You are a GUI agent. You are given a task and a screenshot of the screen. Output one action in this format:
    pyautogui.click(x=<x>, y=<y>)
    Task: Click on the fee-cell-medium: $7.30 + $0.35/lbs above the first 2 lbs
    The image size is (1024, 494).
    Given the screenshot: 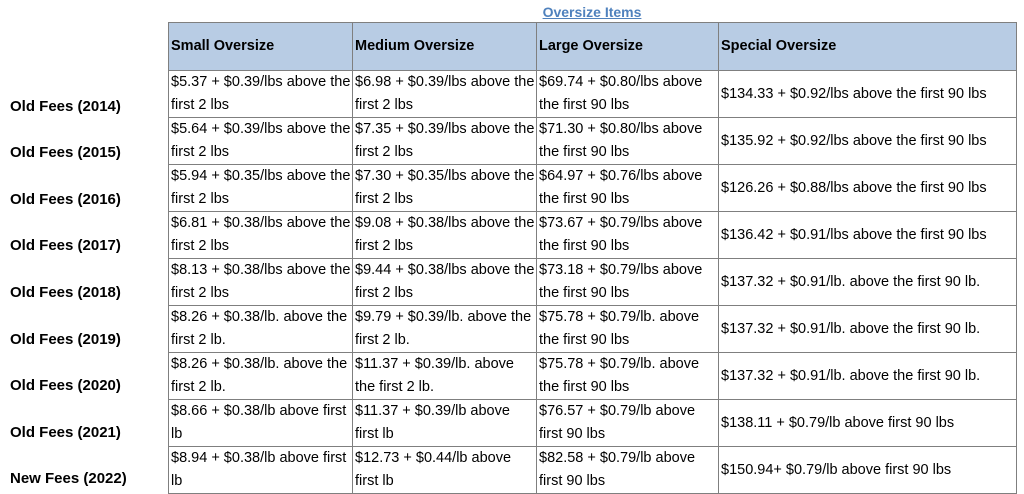 What is the action you would take?
    pyautogui.click(x=444, y=188)
    